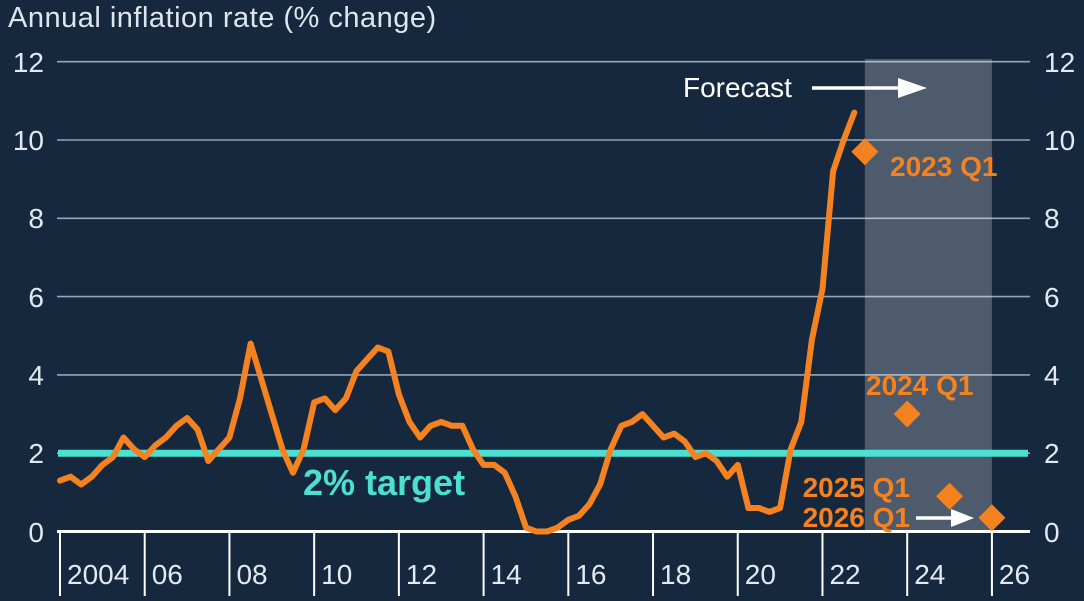 This screenshot has height=601, width=1084. Describe the element at coordinates (1052, 375) in the screenshot. I see `y-tick-label-right-4: 4` at that location.